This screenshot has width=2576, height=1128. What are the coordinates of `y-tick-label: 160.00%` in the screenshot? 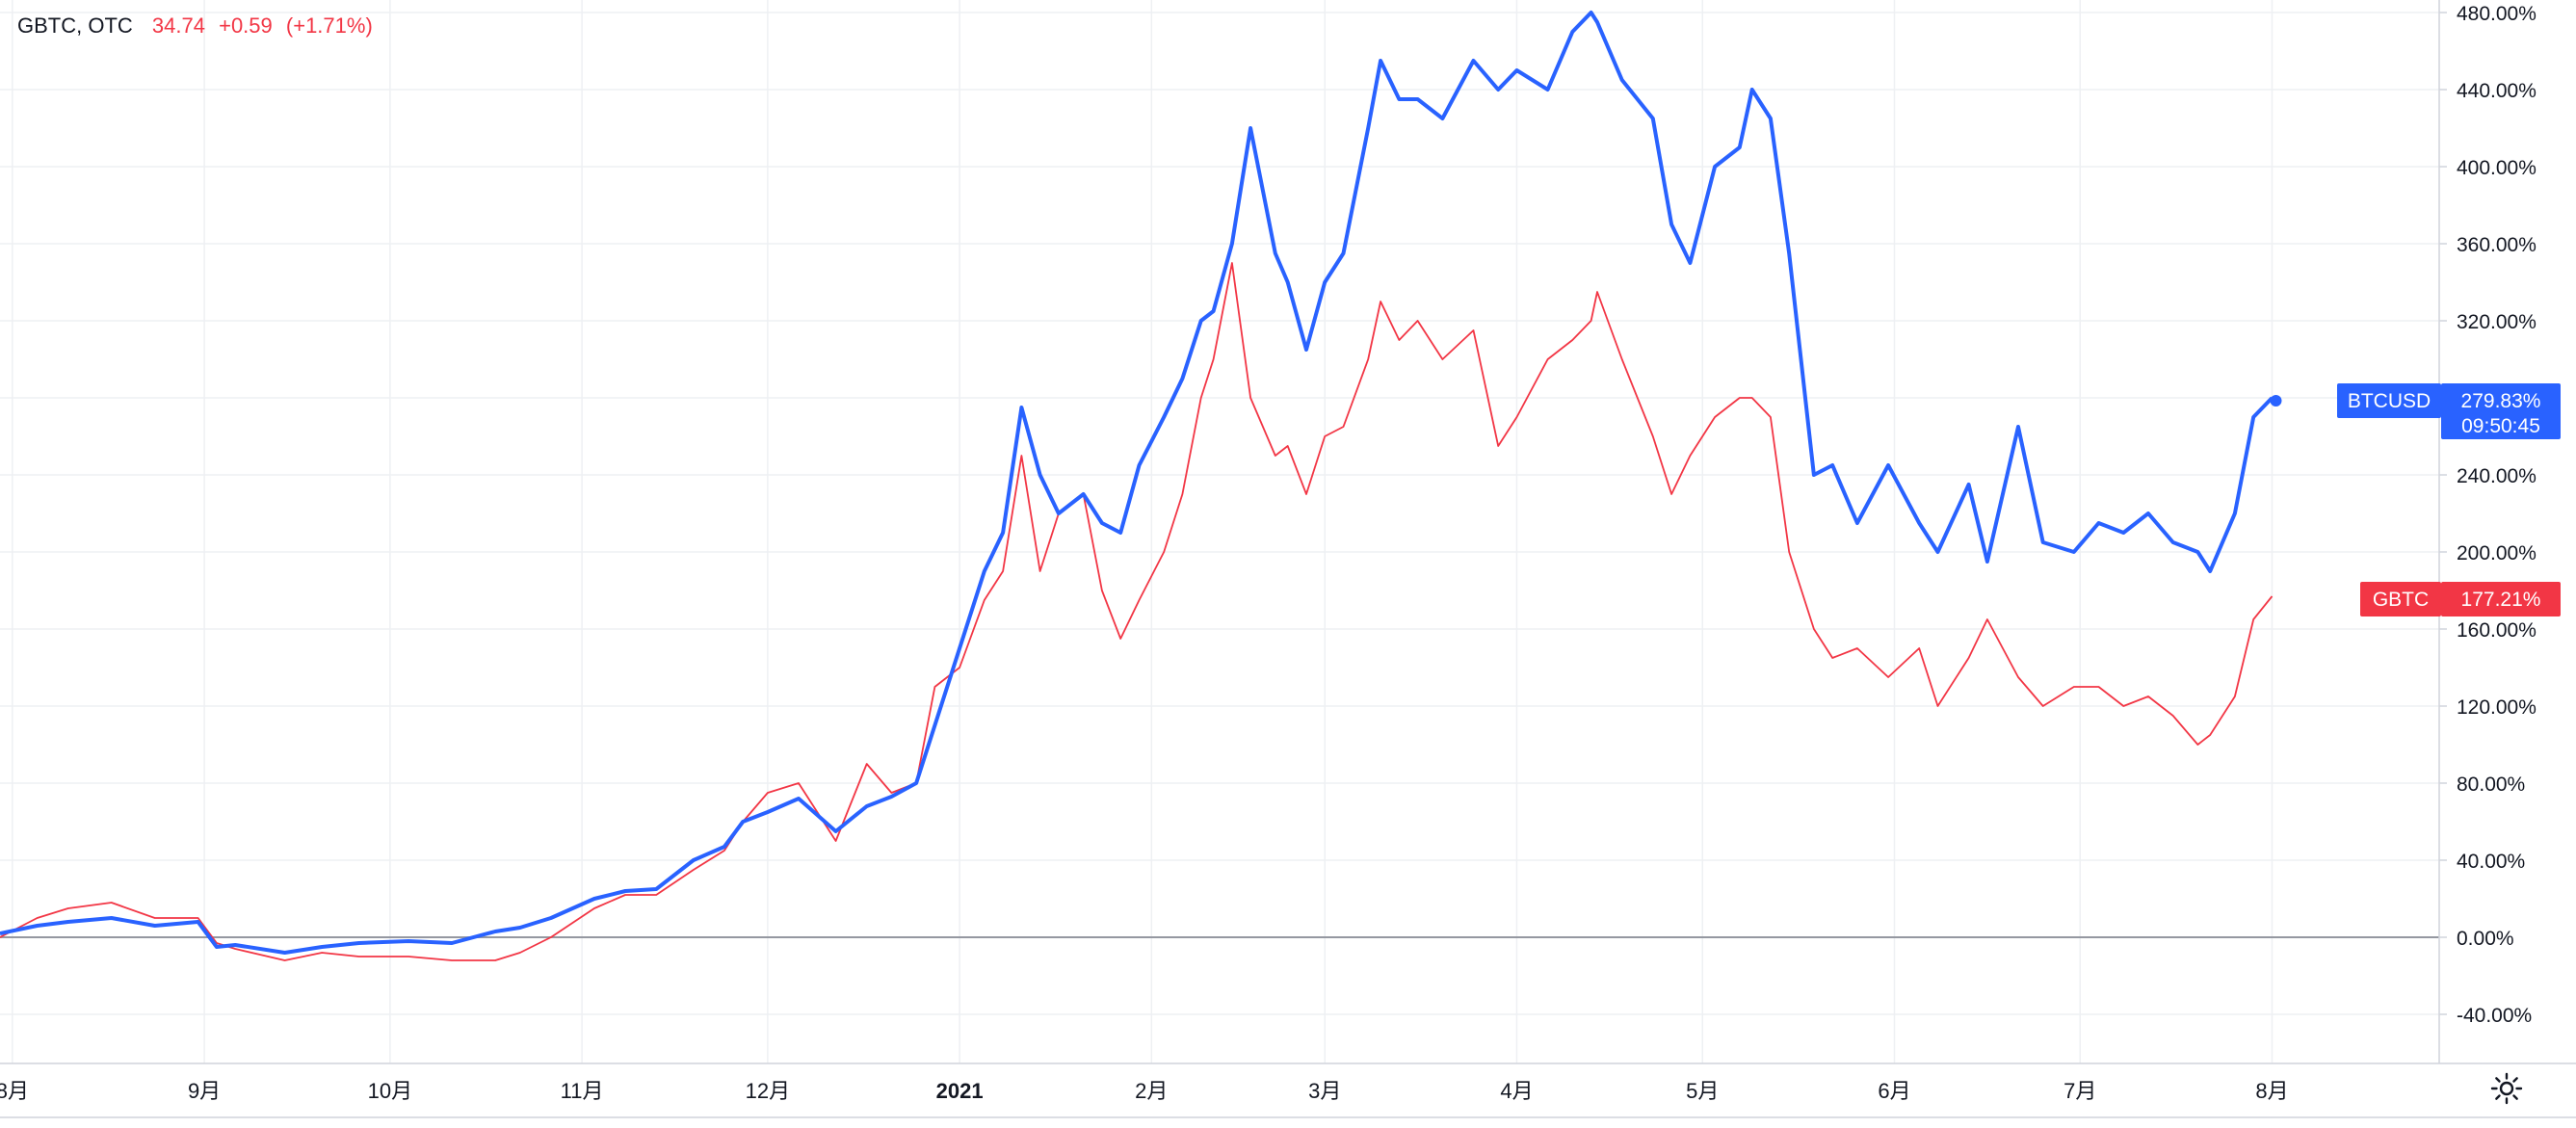 It's located at (2497, 630).